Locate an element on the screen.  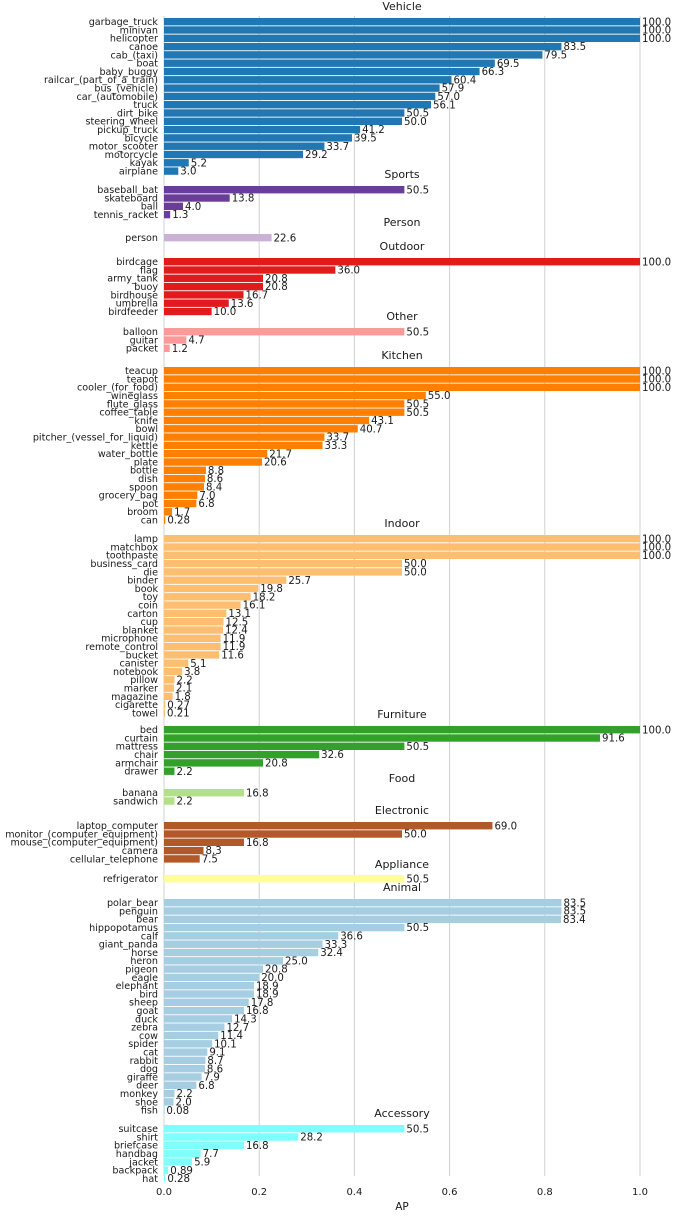
value-label: 36.6 is located at coordinates (351, 937).